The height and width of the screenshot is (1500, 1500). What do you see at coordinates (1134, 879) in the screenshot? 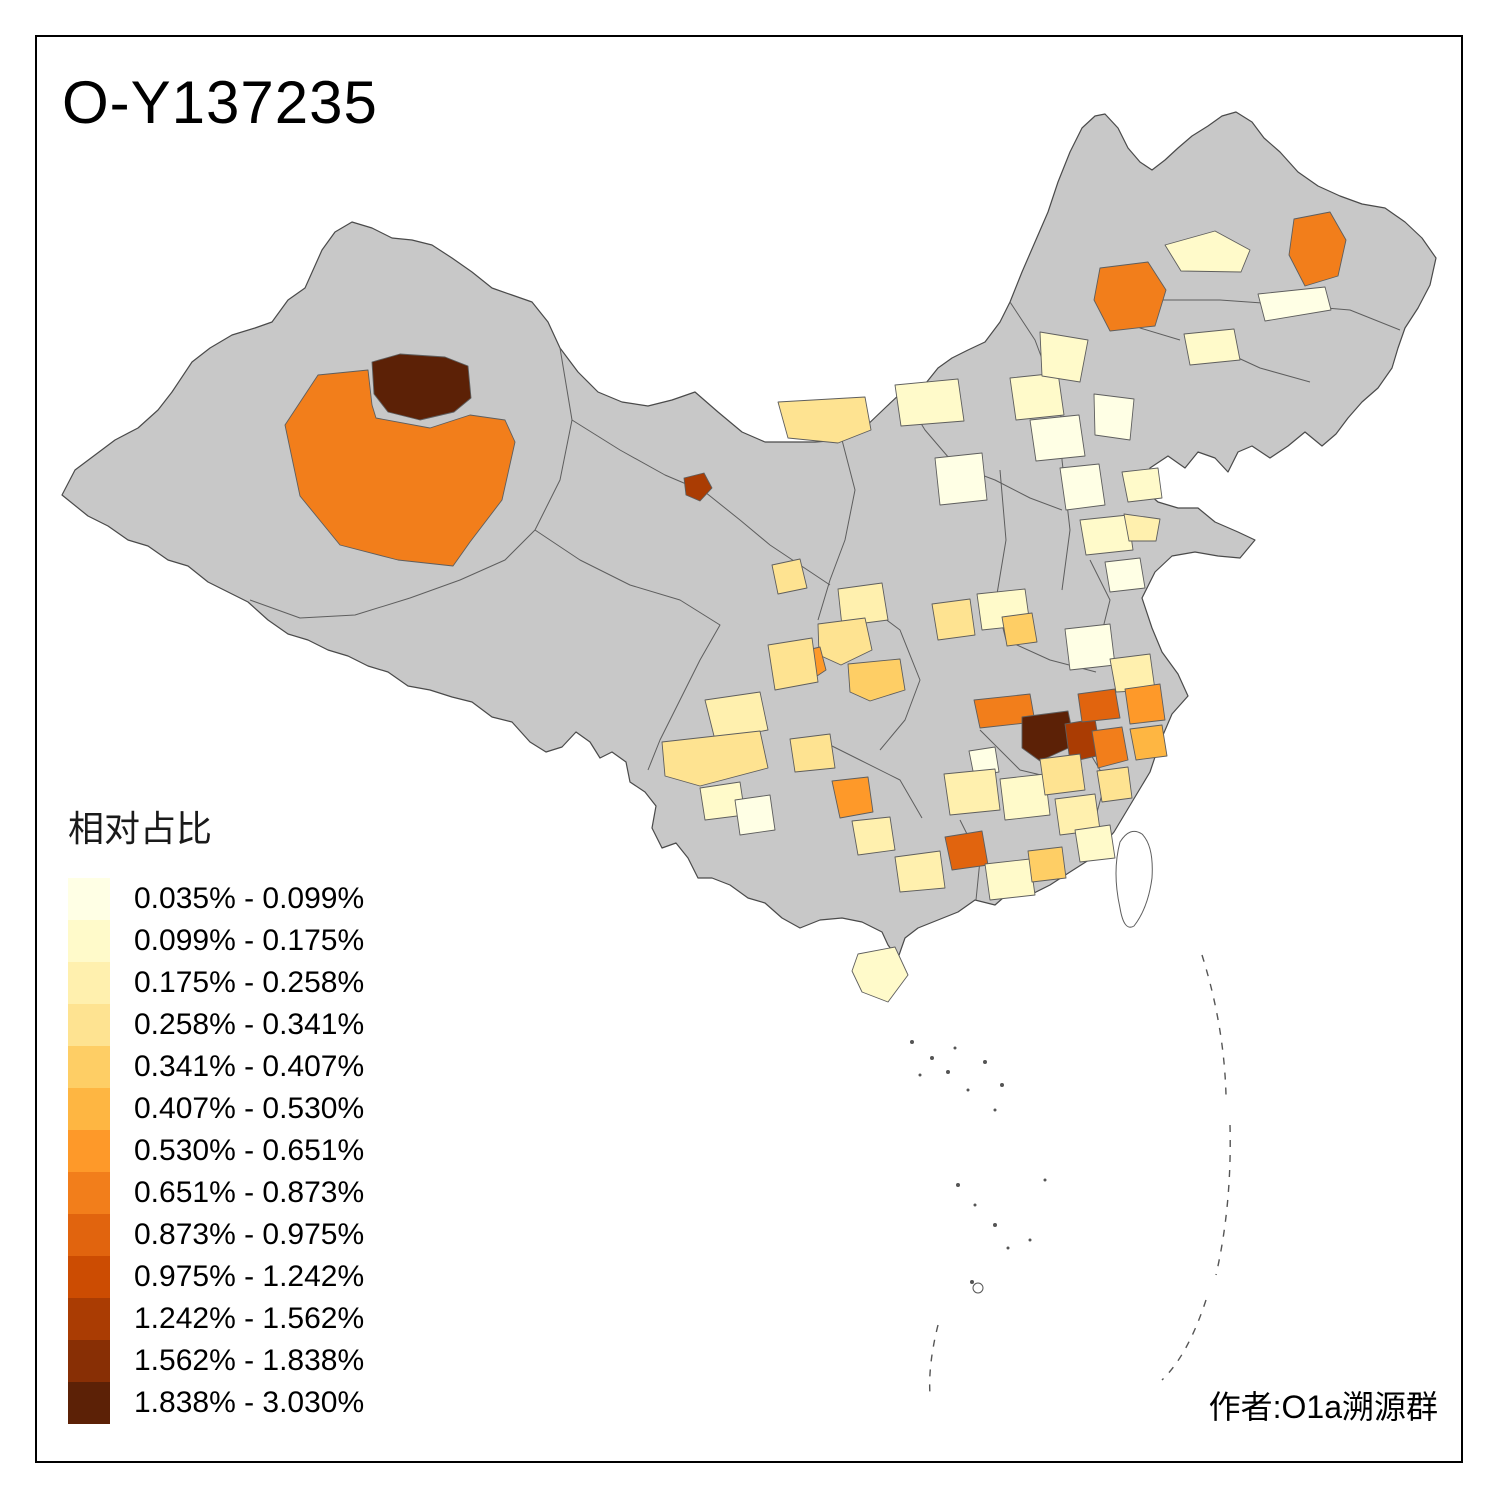
I see `taiwan-island` at bounding box center [1134, 879].